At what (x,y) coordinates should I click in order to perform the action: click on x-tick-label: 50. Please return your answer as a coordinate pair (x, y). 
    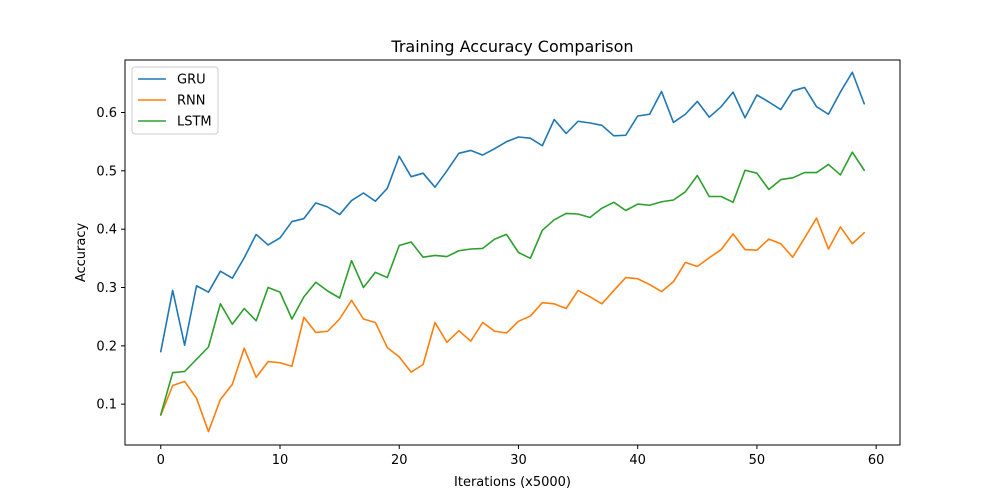
    Looking at the image, I should click on (757, 460).